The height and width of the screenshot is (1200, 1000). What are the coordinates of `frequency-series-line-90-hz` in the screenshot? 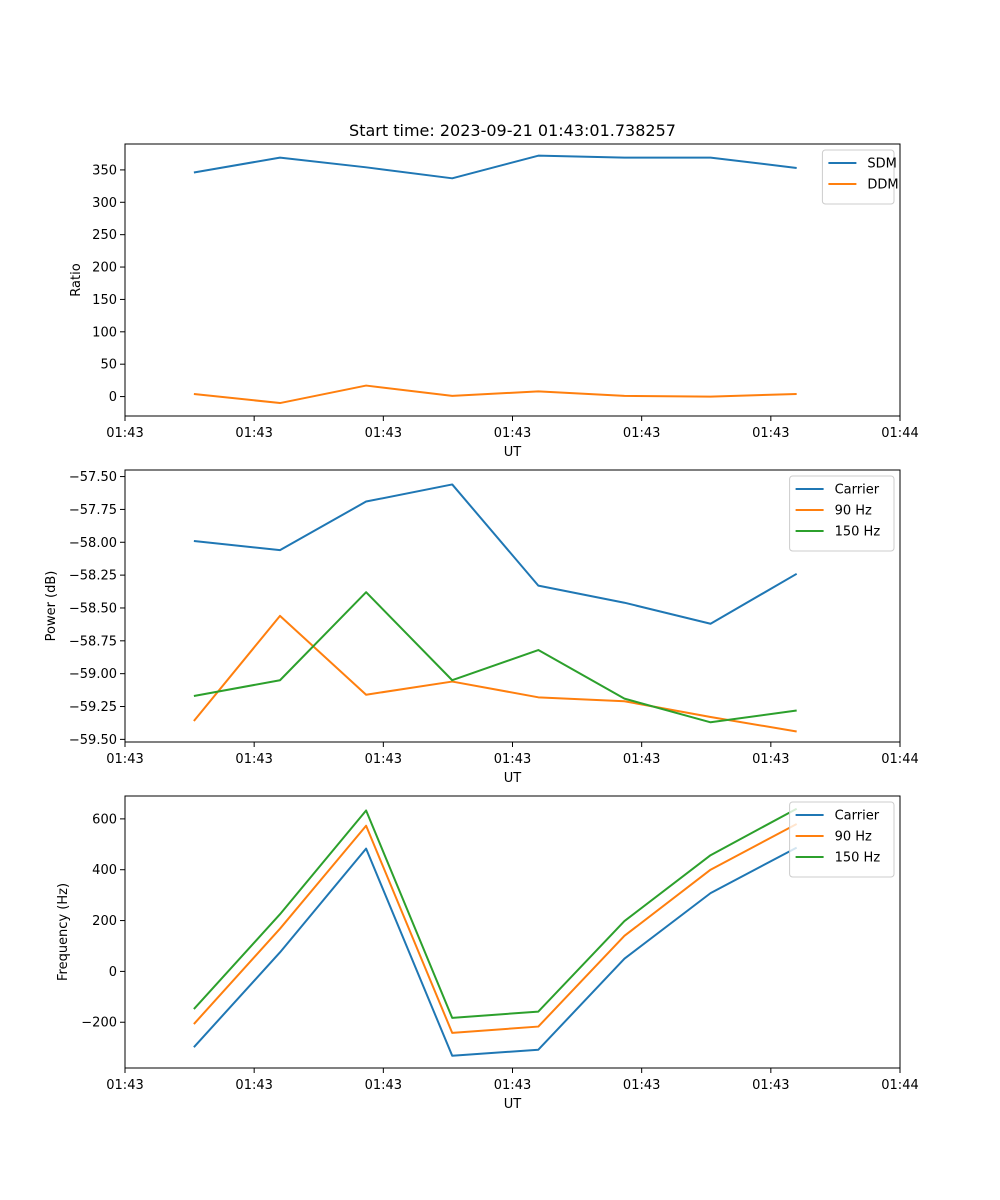 It's located at (495, 928).